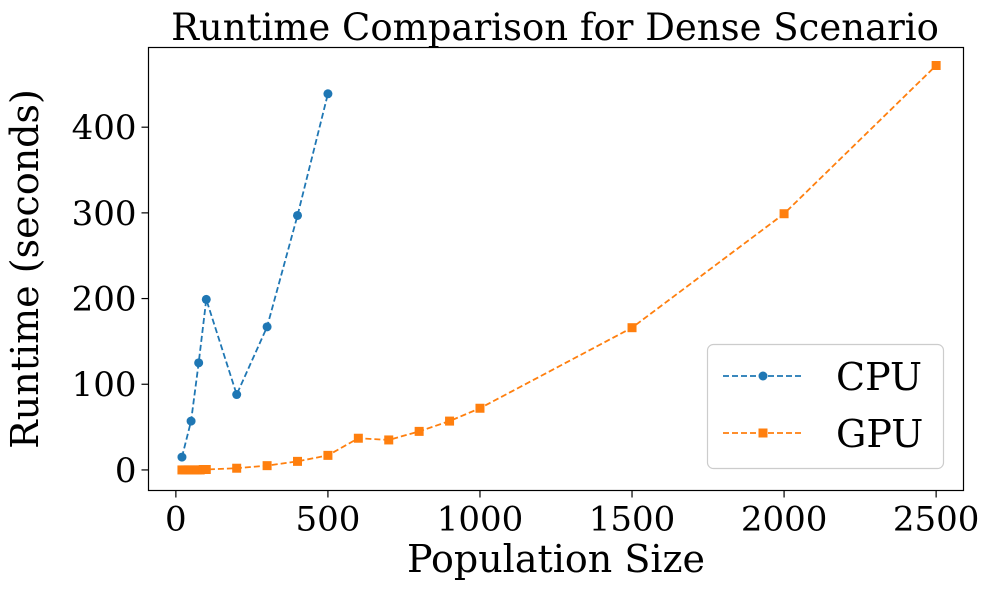  I want to click on legend-cpu-label: CPU, so click(879, 377).